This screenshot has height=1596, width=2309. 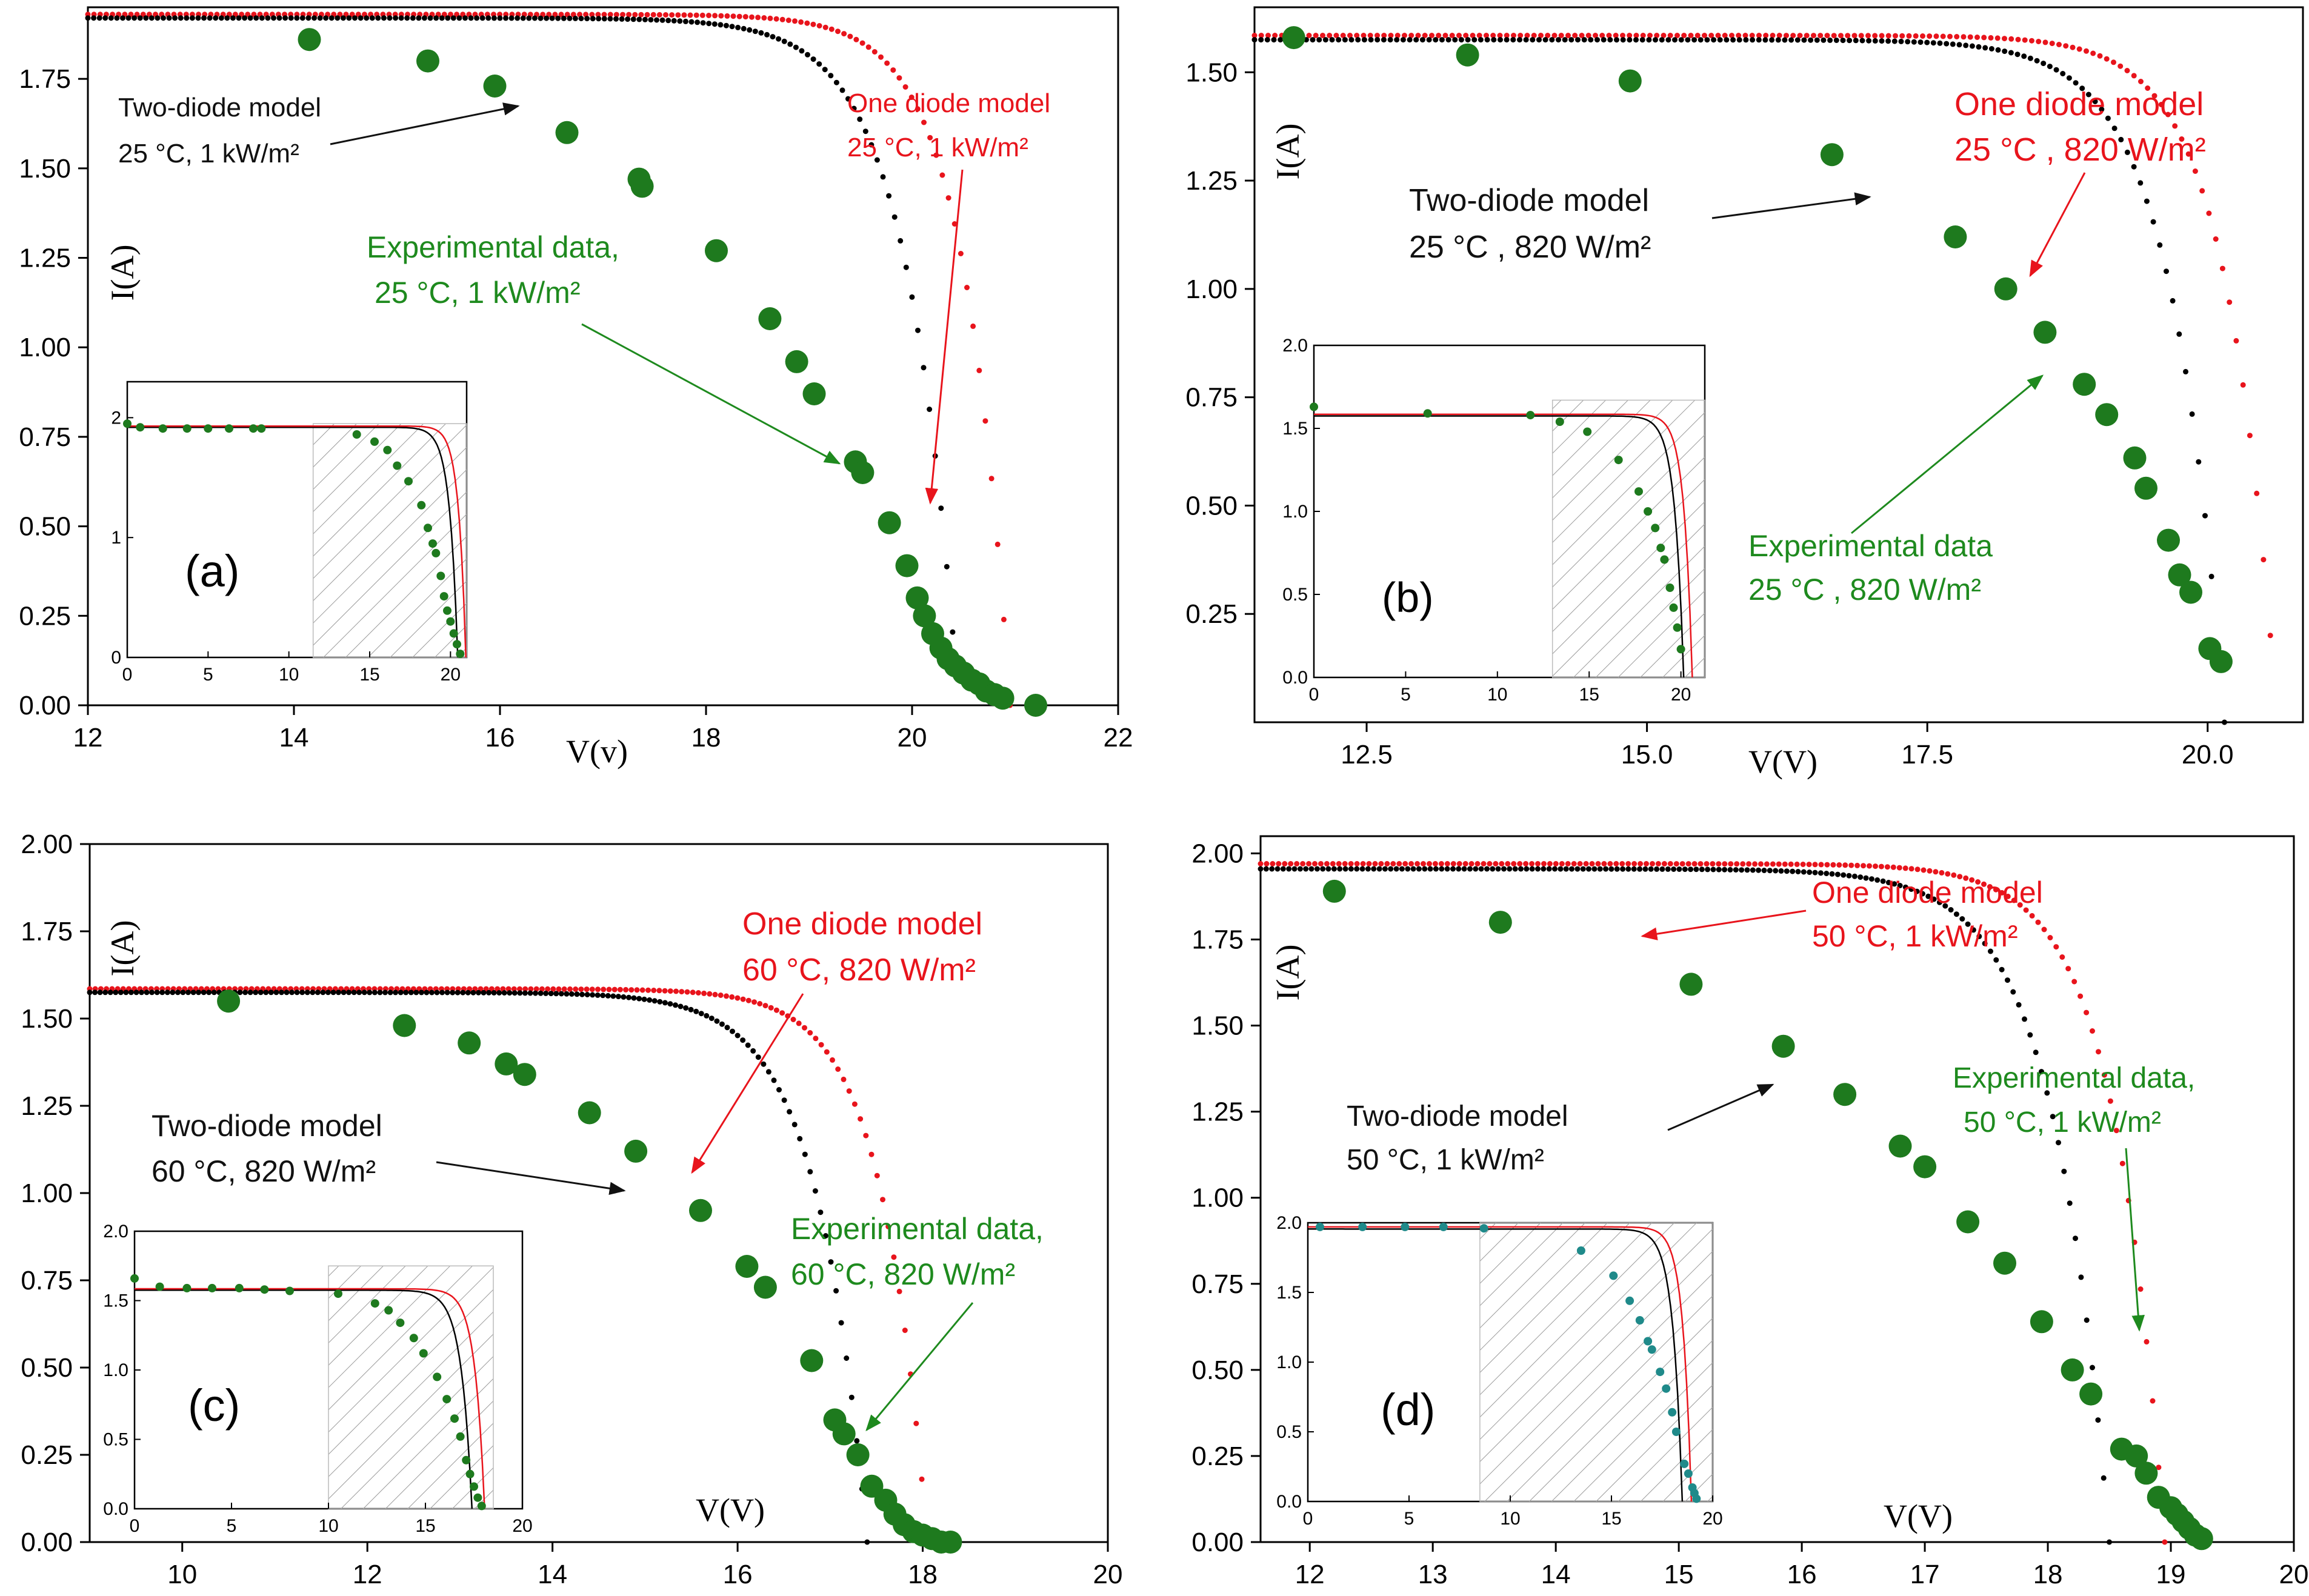 What do you see at coordinates (369, 675) in the screenshot?
I see `inset-x-tick-label: 15` at bounding box center [369, 675].